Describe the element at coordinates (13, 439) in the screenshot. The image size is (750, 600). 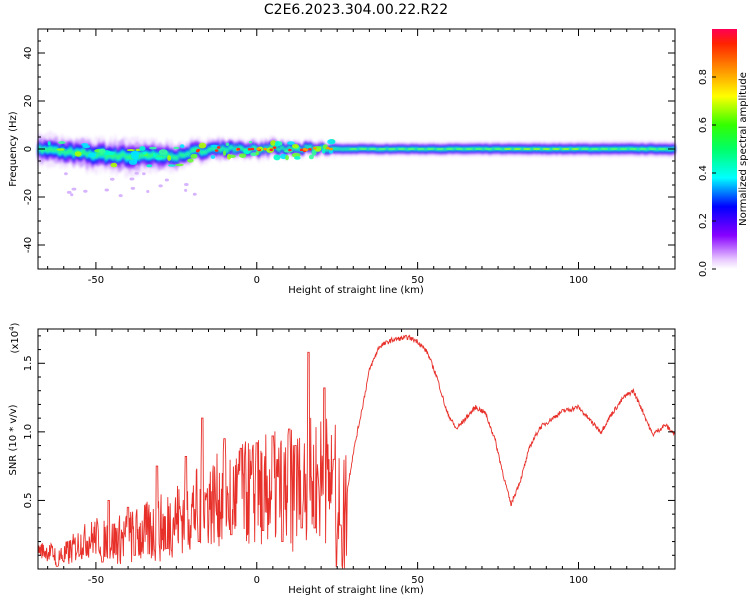
I see `snr-ylabel: SNR (10 * v/v)` at that location.